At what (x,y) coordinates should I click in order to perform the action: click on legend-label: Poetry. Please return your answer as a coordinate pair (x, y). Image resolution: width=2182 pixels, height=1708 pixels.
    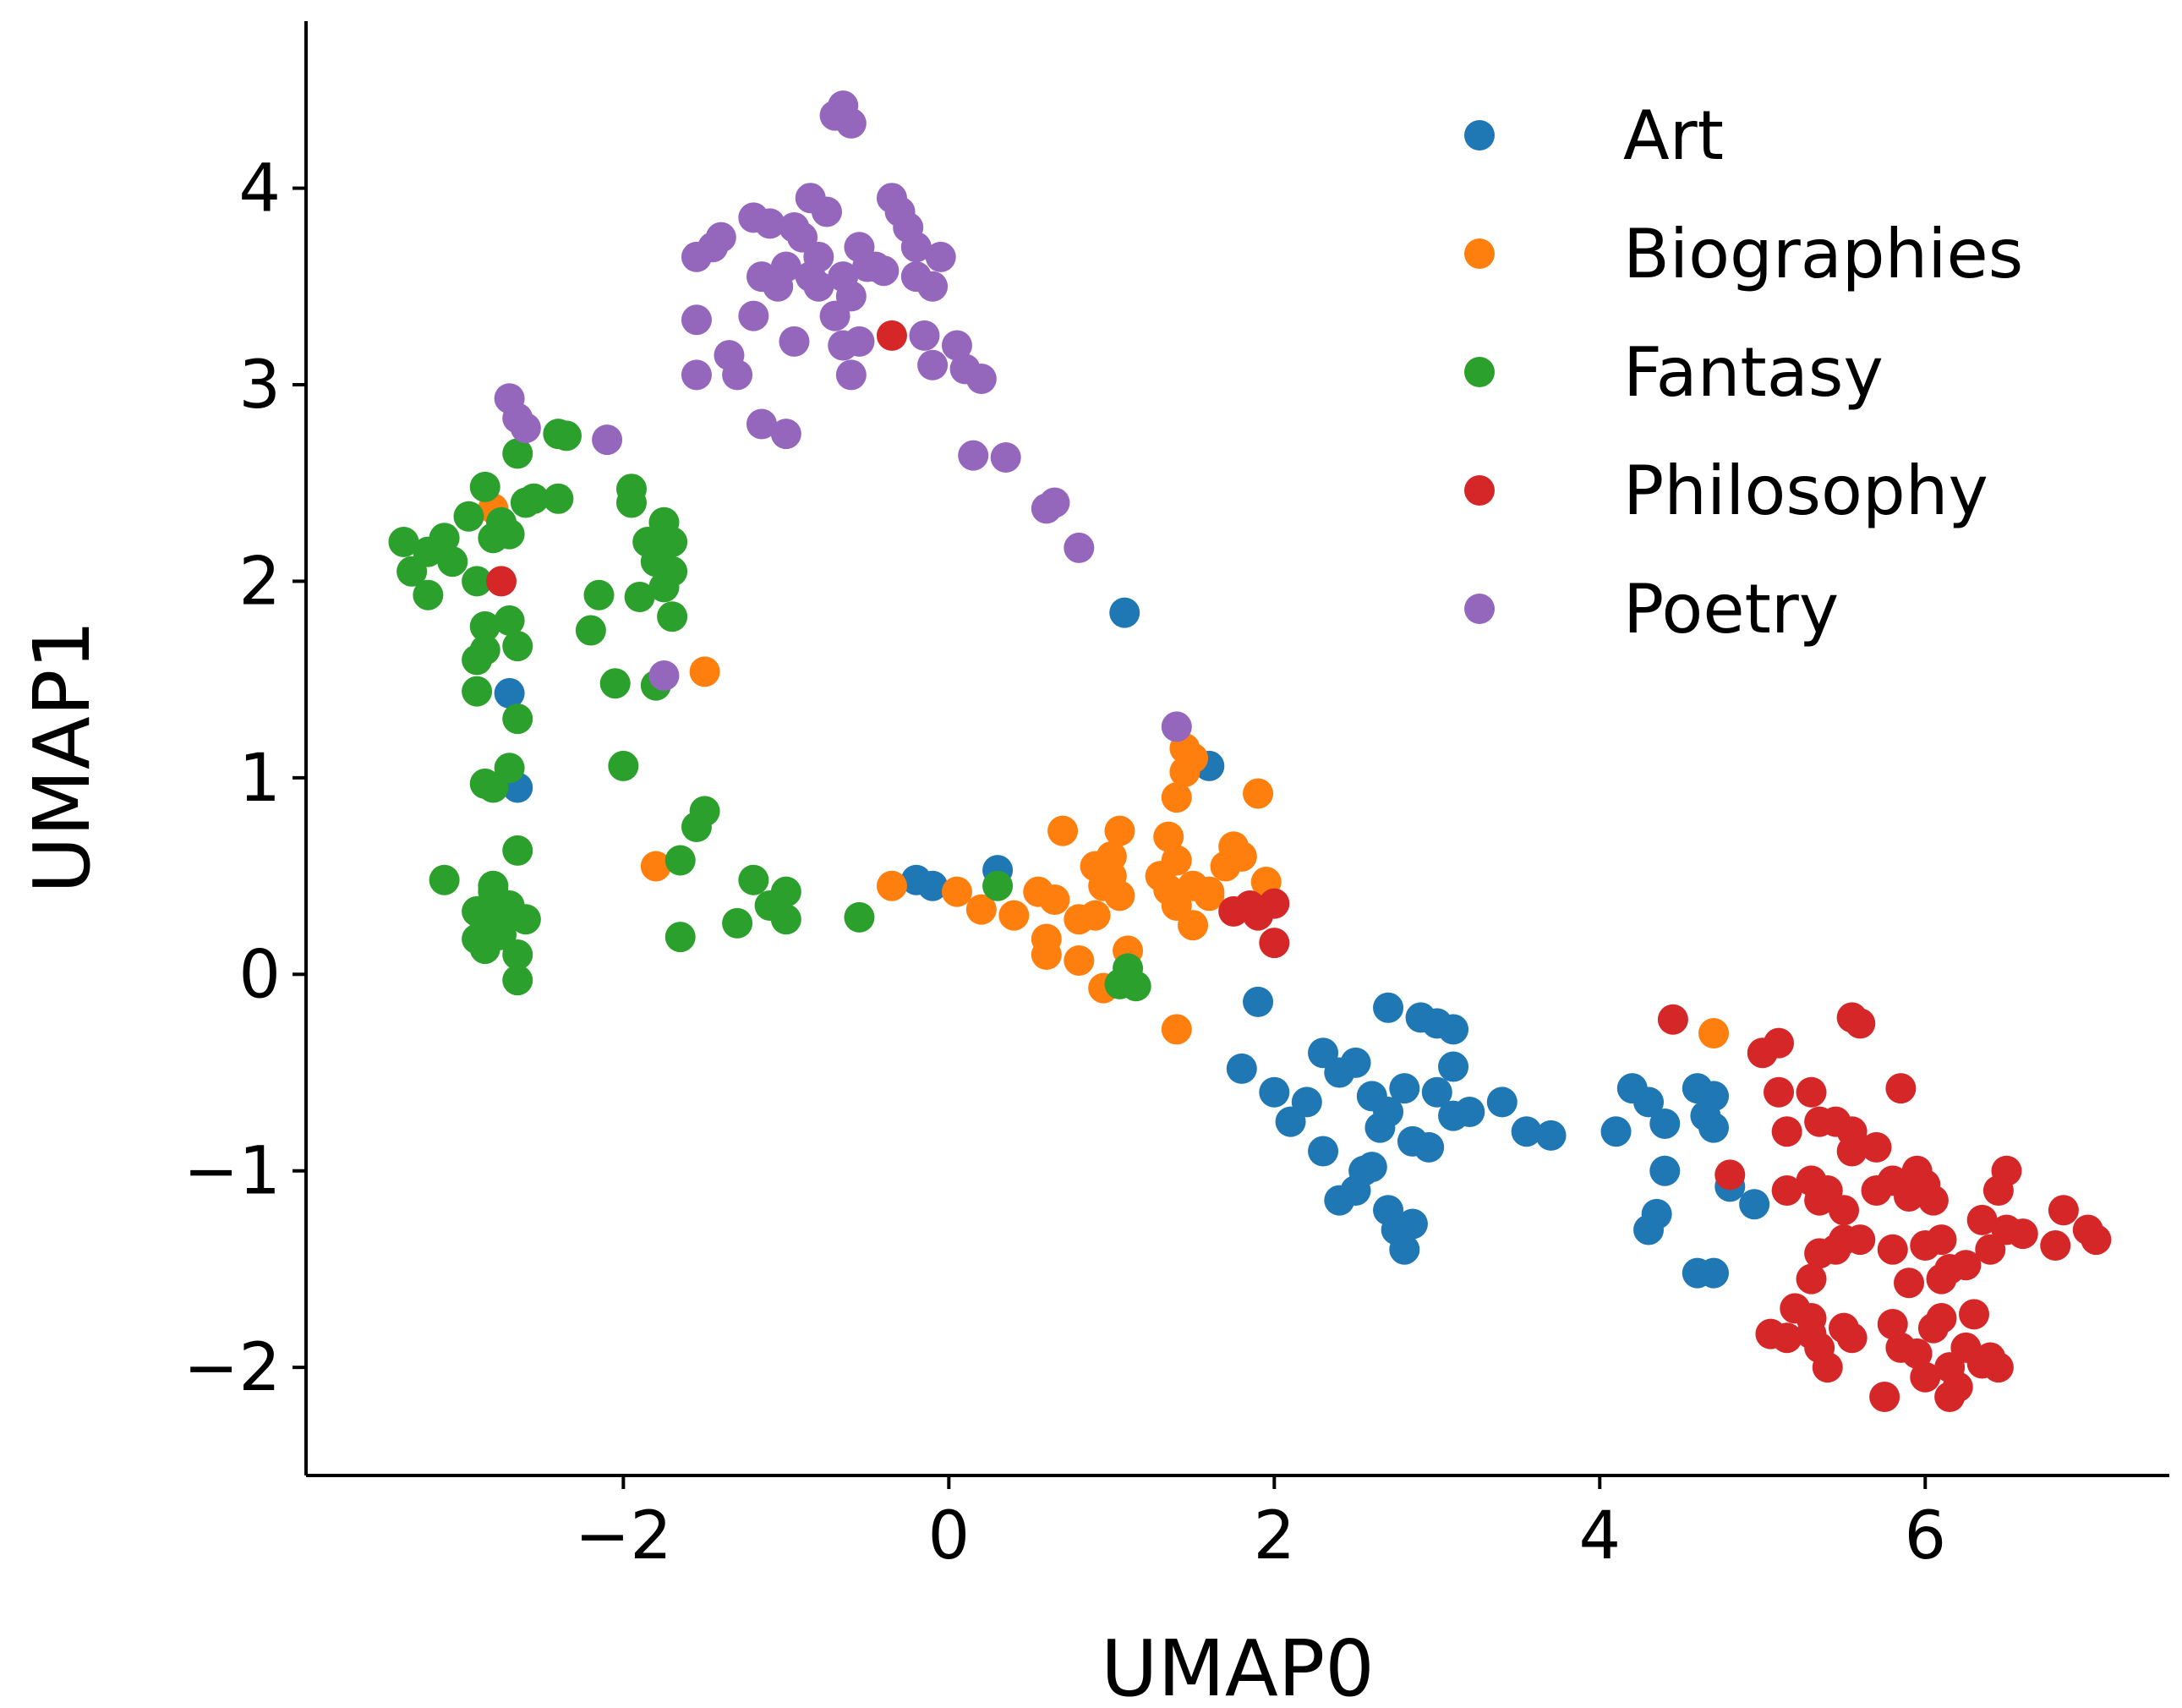
    Looking at the image, I should click on (1731, 609).